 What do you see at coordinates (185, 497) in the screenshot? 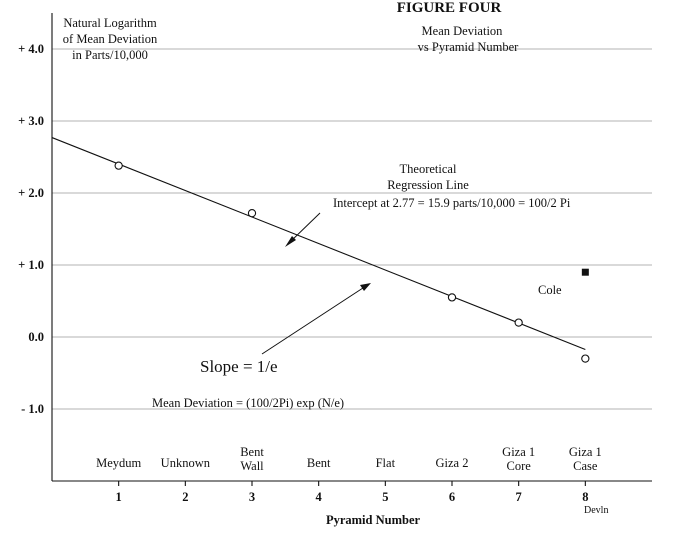
I see `x-tick-label: 2` at bounding box center [185, 497].